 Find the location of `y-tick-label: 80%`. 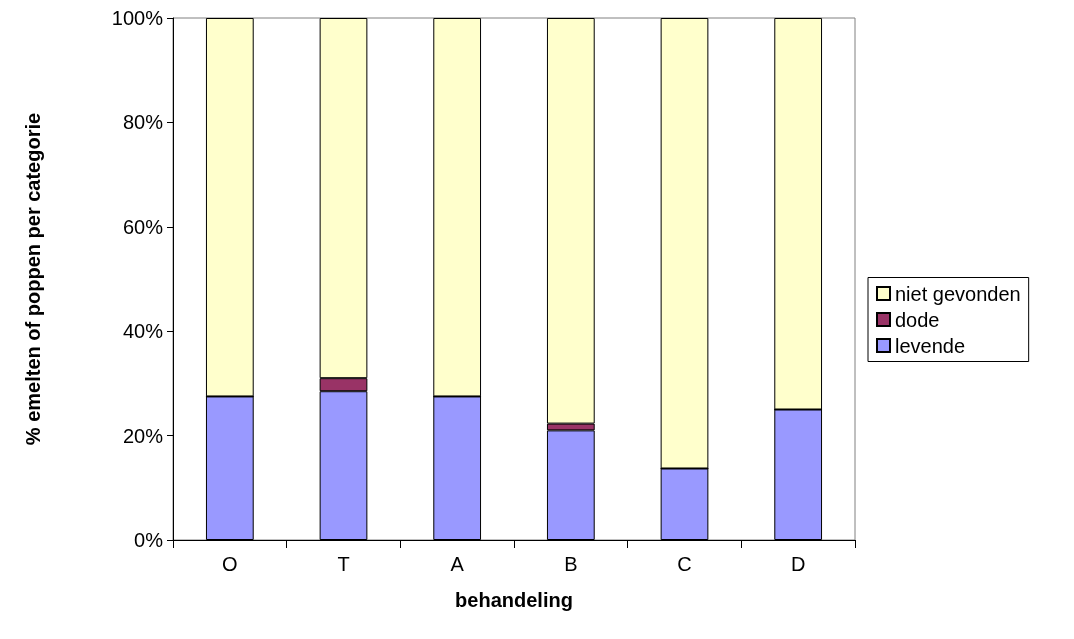

y-tick-label: 80% is located at coordinates (143, 122).